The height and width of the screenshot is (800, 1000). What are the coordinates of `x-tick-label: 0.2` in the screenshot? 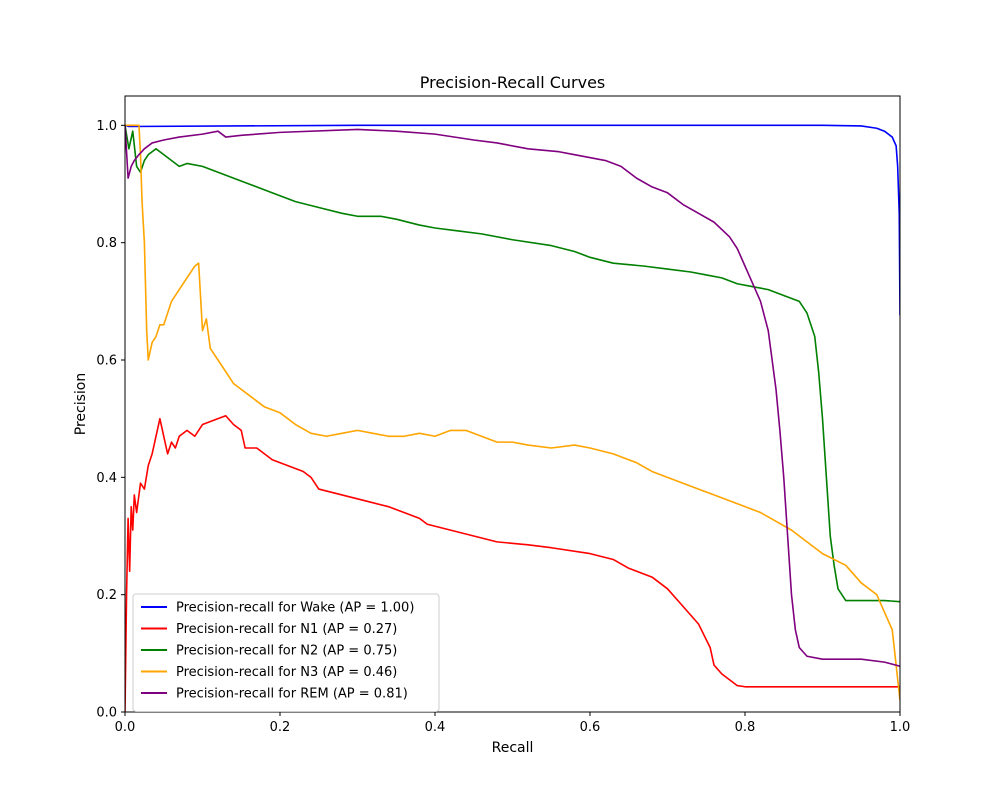 It's located at (280, 727).